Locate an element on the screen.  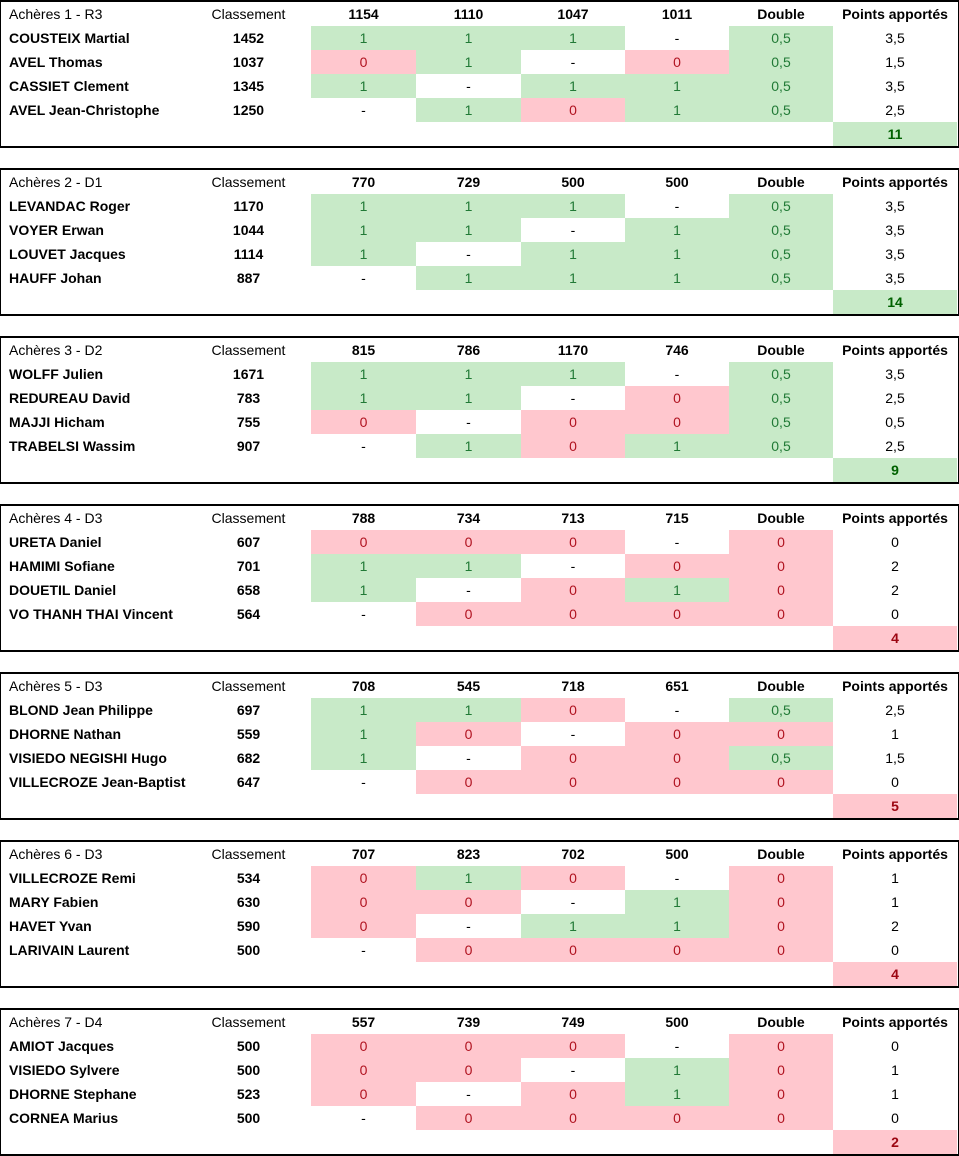
result-cell-match-3: - is located at coordinates (573, 230).